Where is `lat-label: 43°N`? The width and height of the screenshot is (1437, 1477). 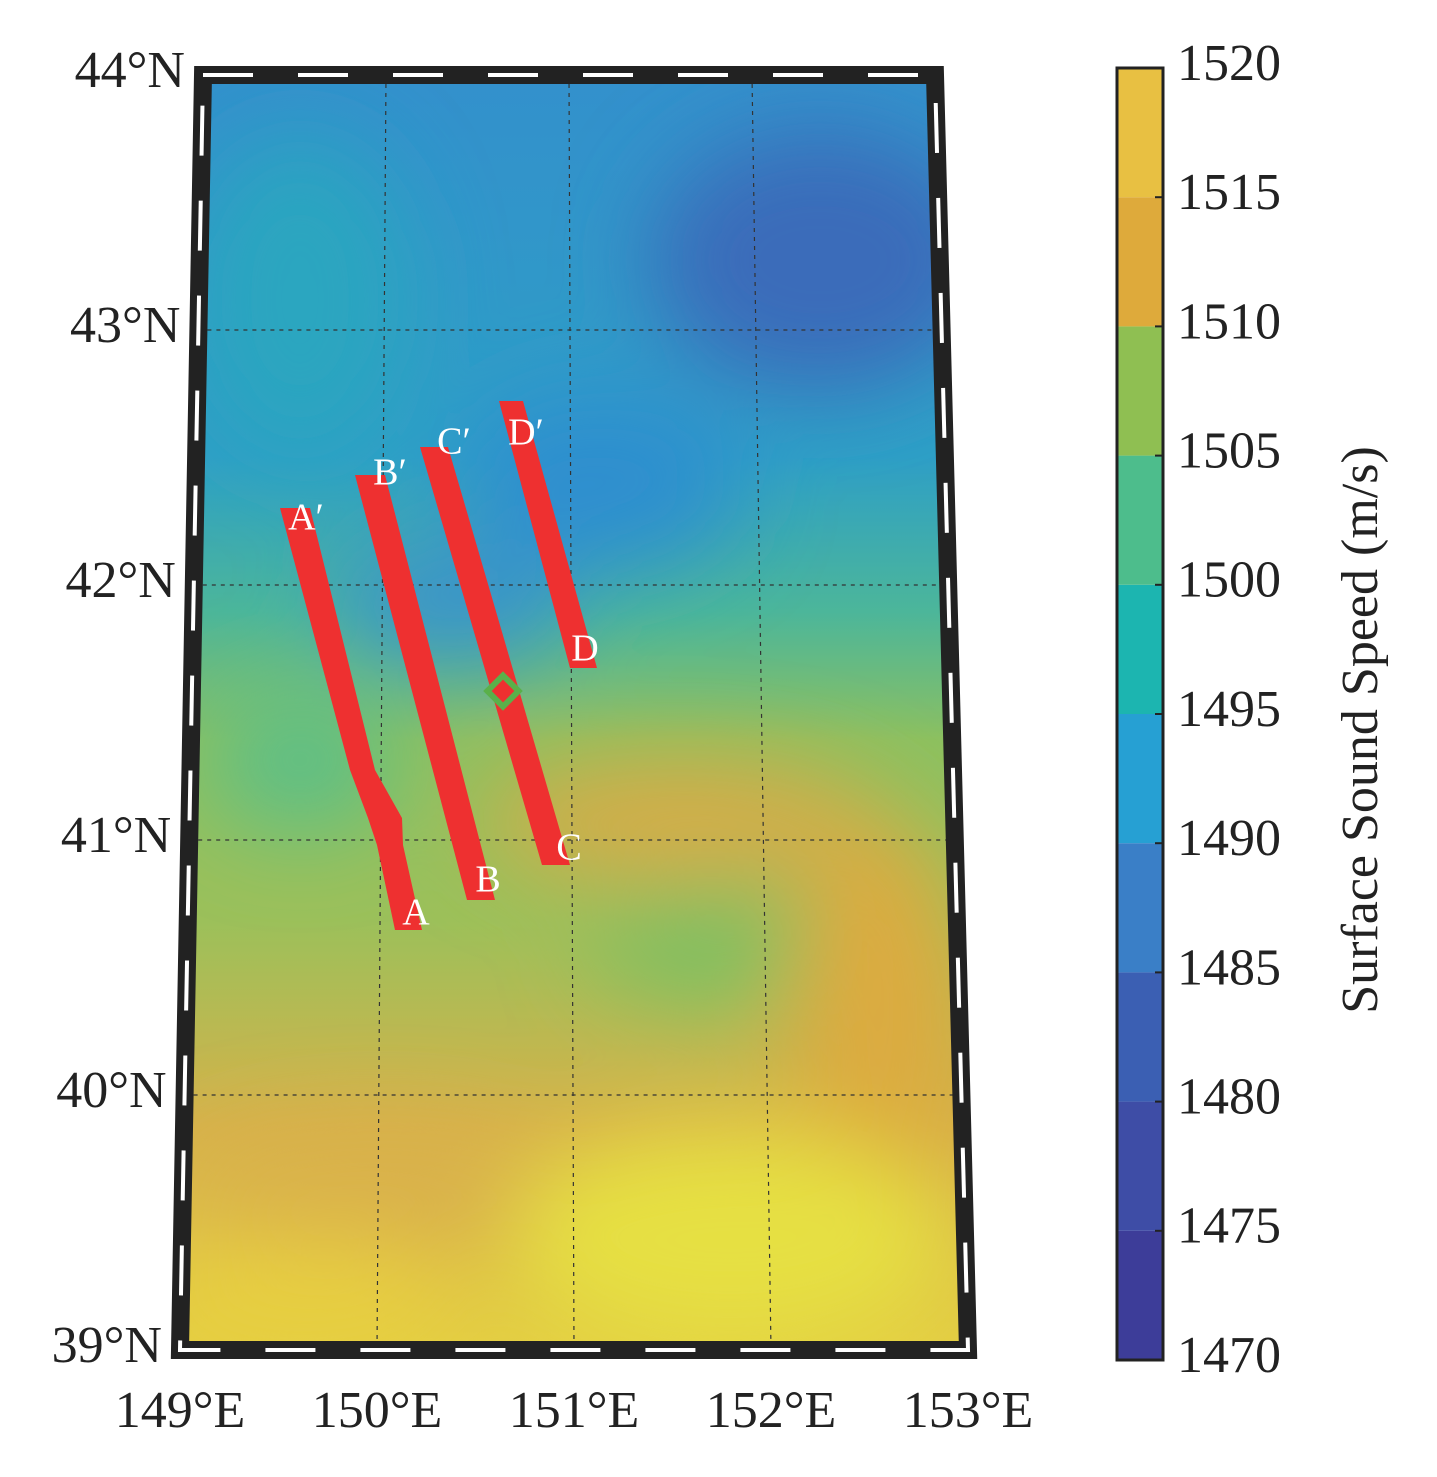 lat-label: 43°N is located at coordinates (125, 325).